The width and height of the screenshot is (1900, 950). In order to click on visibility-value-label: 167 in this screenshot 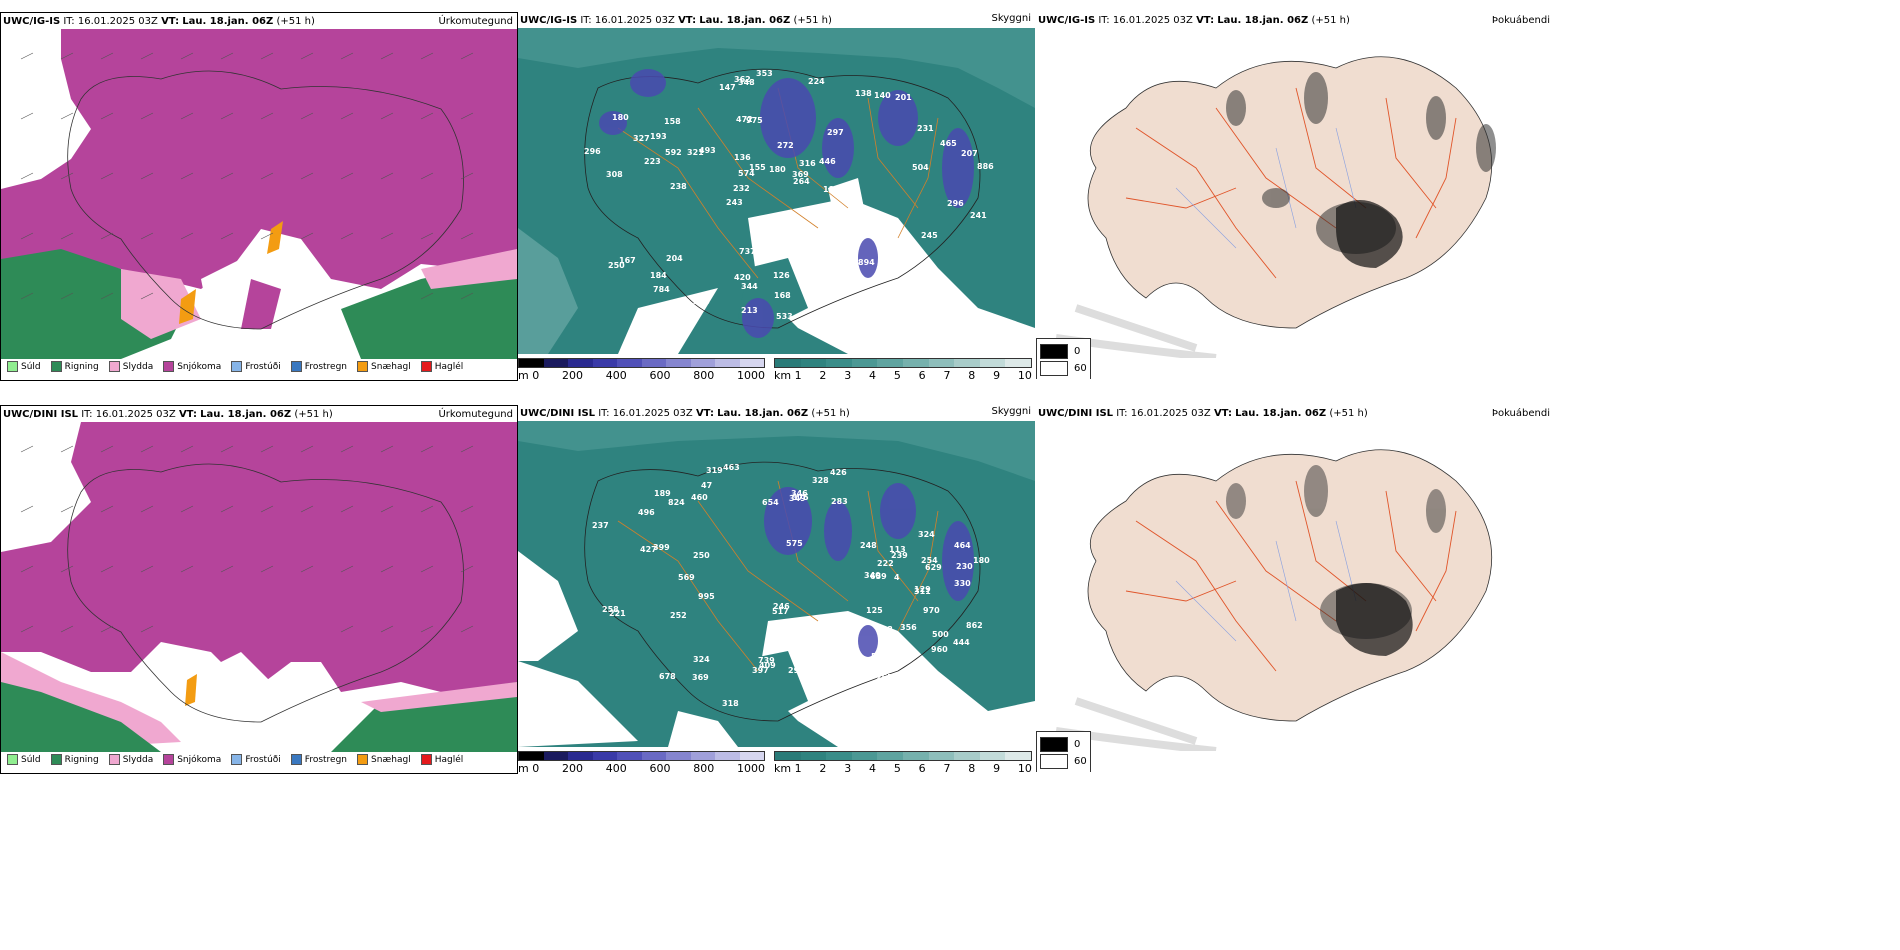, I will do `click(627, 260)`.